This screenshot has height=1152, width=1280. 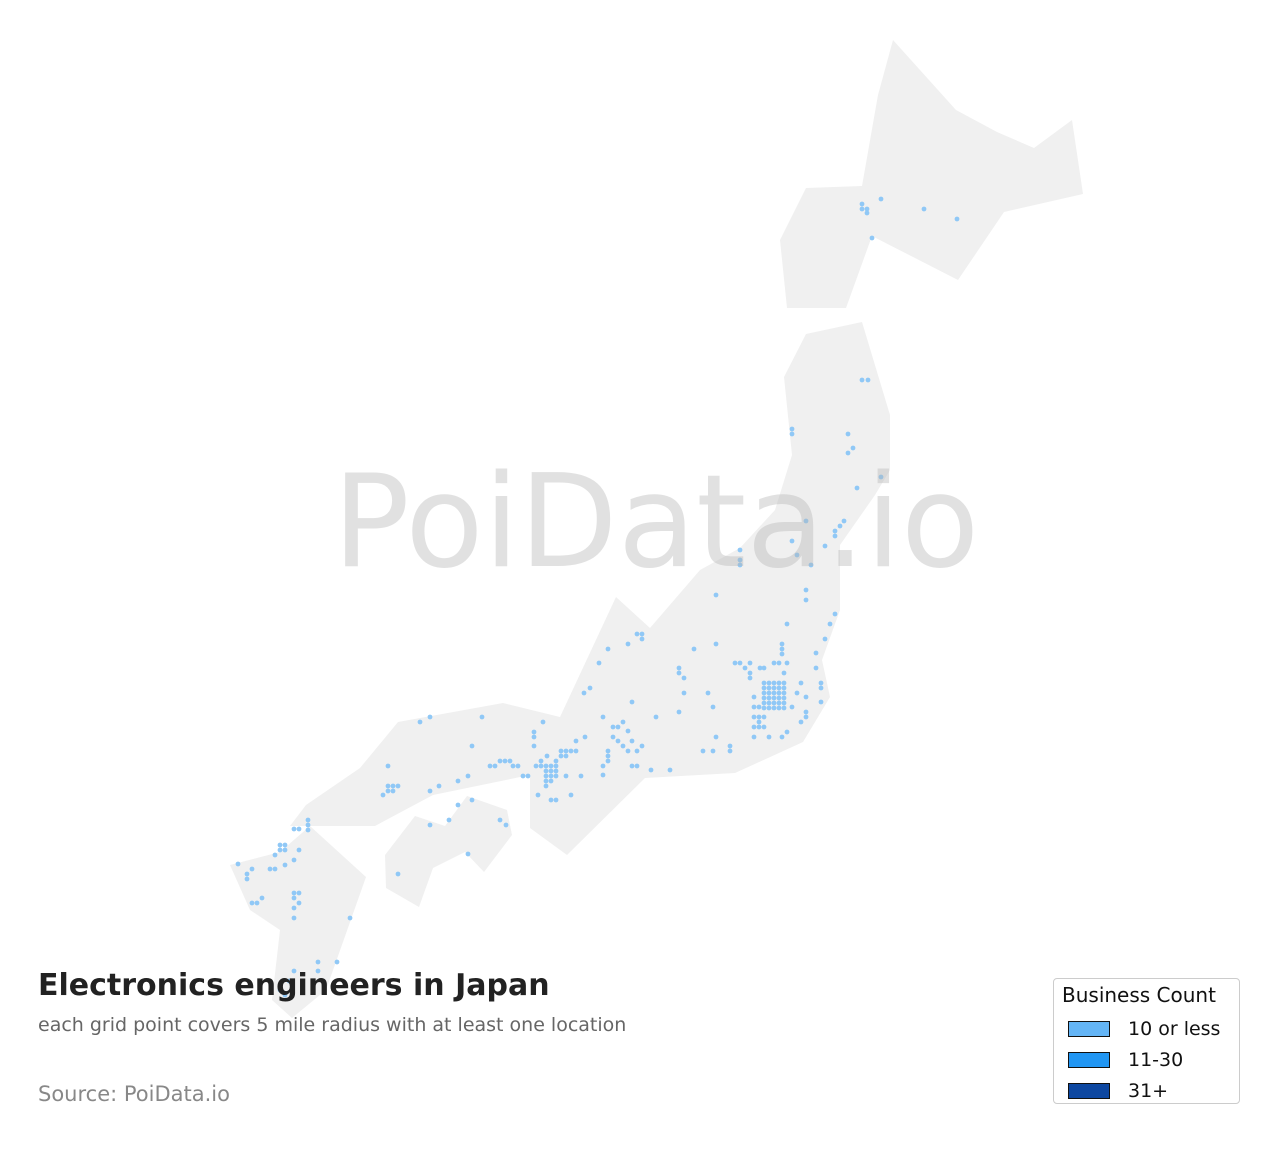 I want to click on legend-title: Business Count, so click(x=1139, y=995).